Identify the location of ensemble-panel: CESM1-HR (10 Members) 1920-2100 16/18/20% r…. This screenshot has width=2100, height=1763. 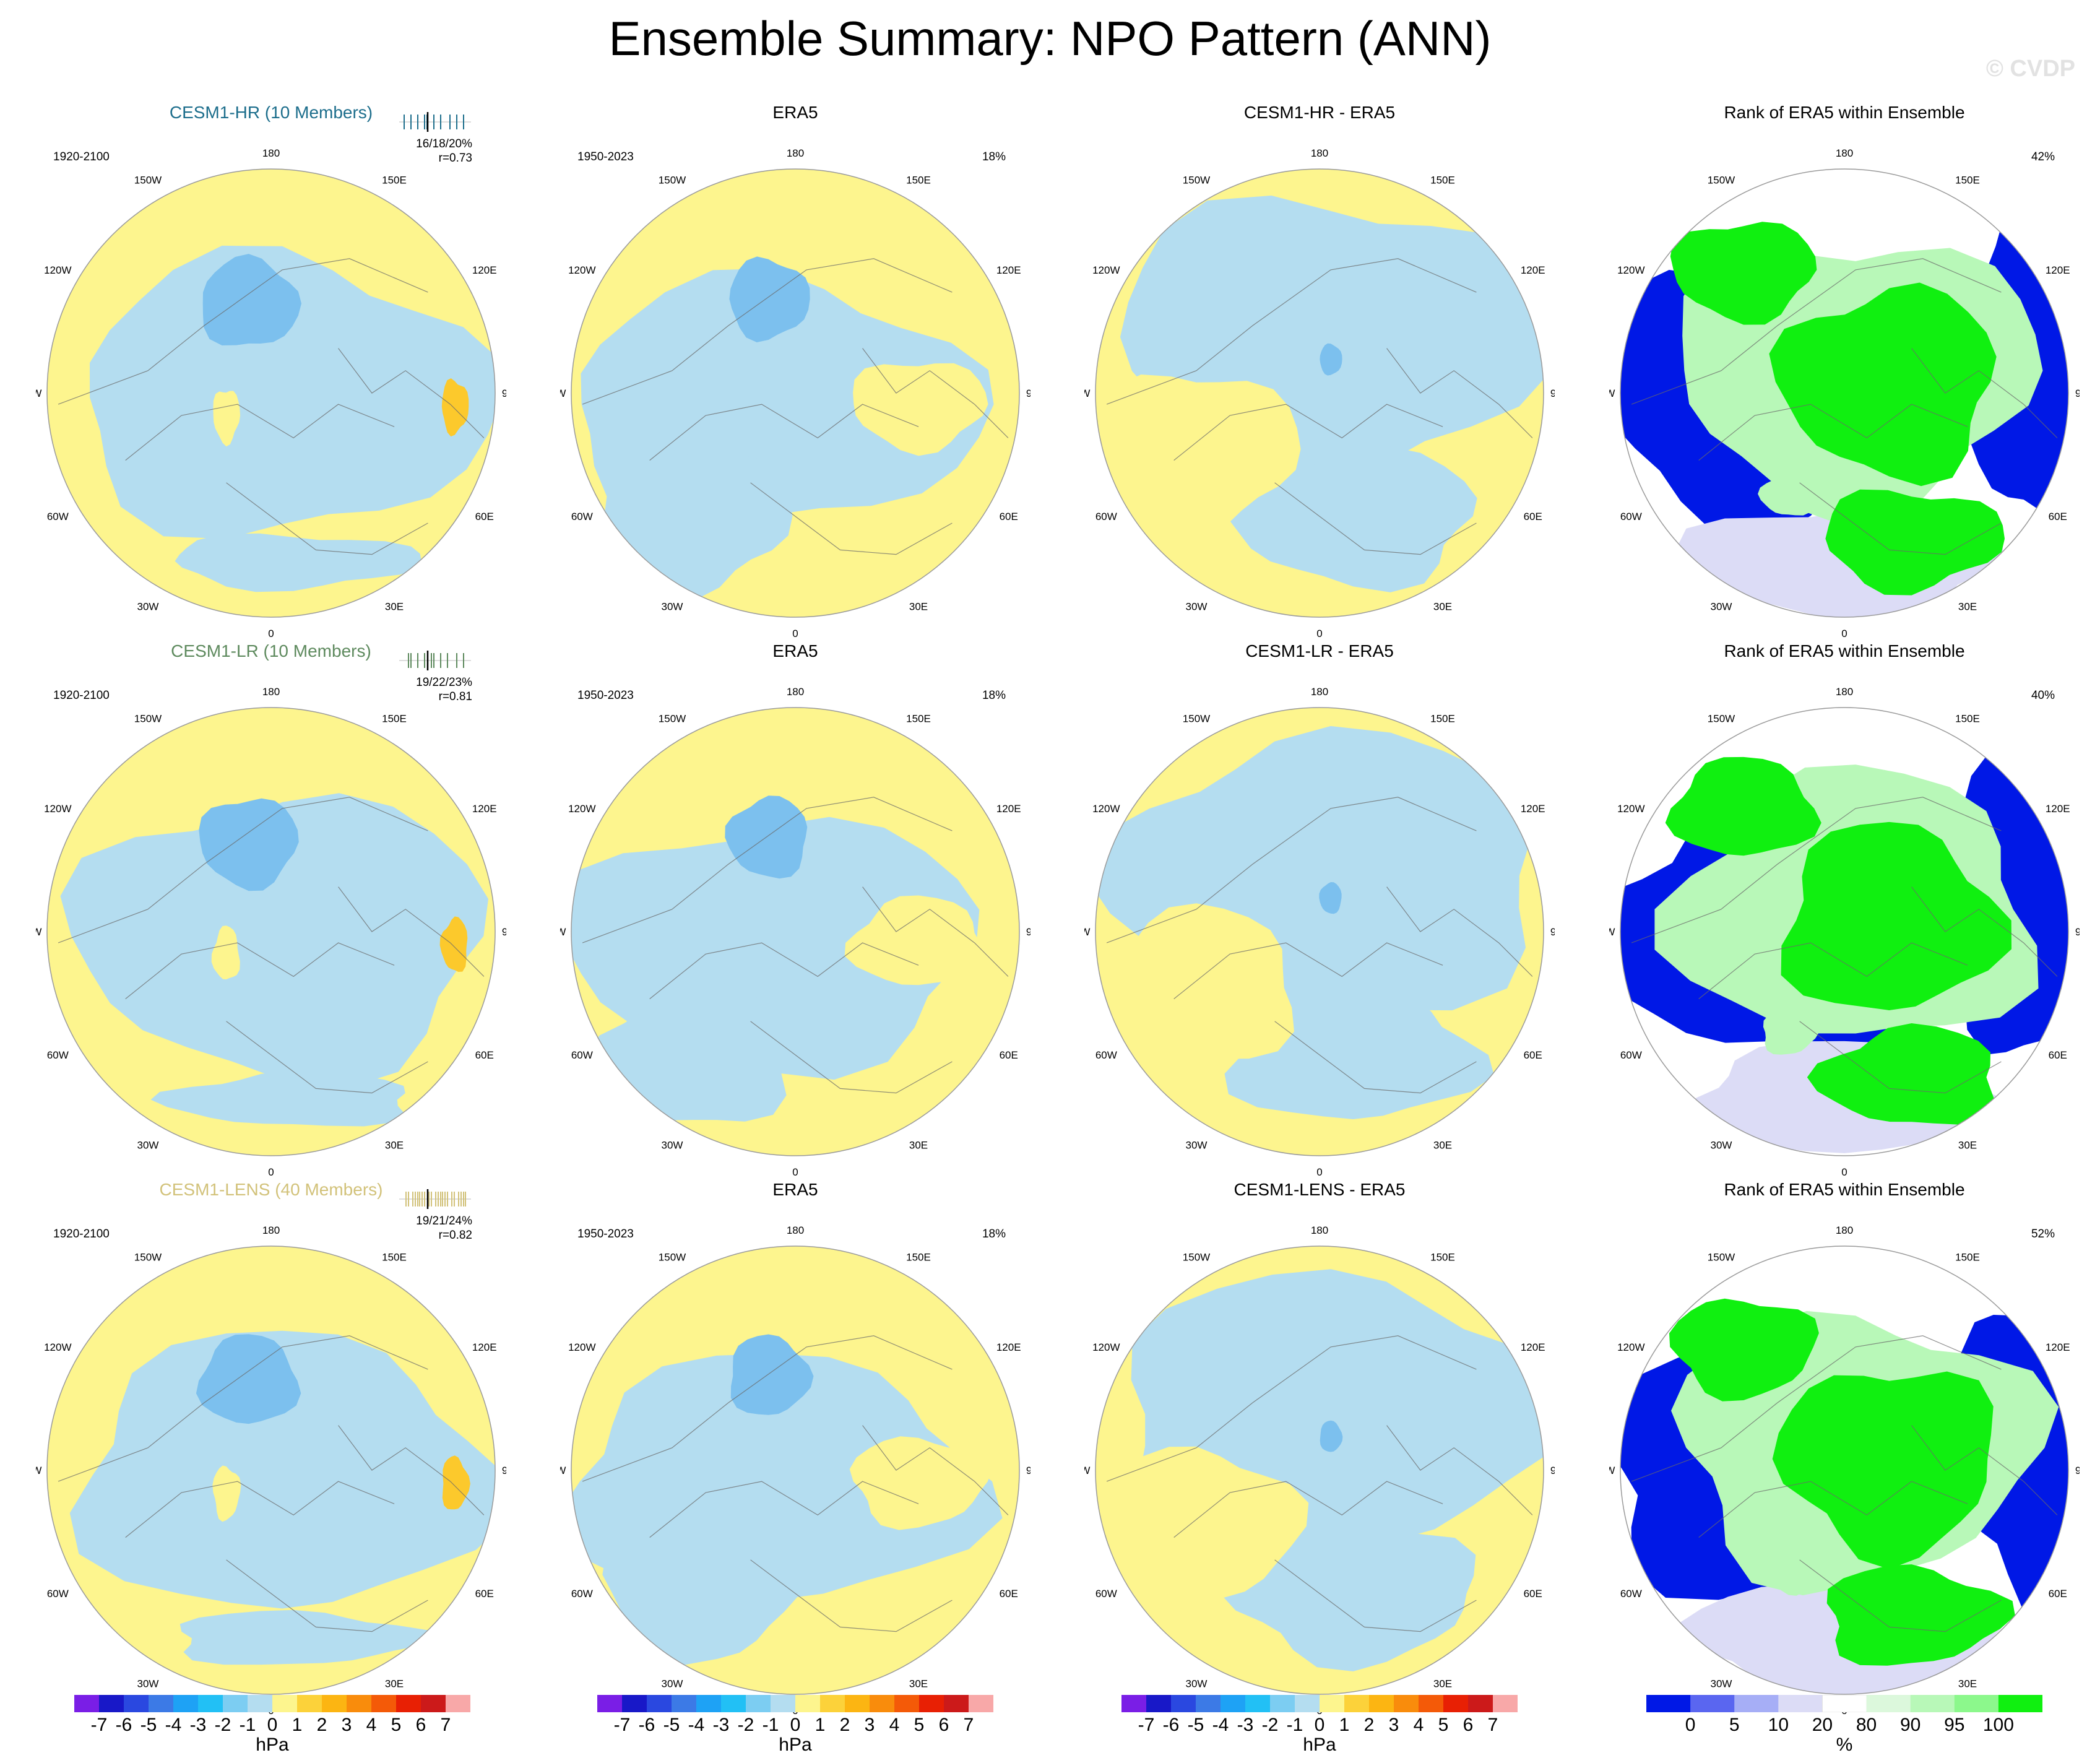
(271, 371).